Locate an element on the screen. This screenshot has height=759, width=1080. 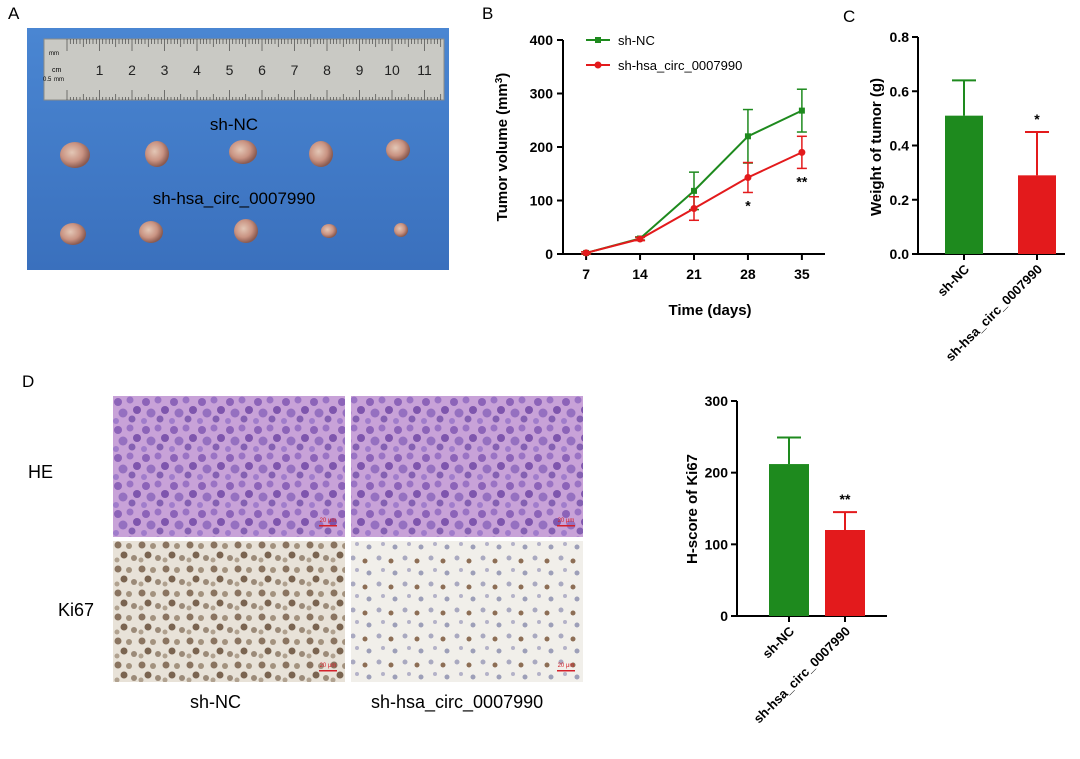
y-tick-label: 0.6 is located at coordinates (900, 91).